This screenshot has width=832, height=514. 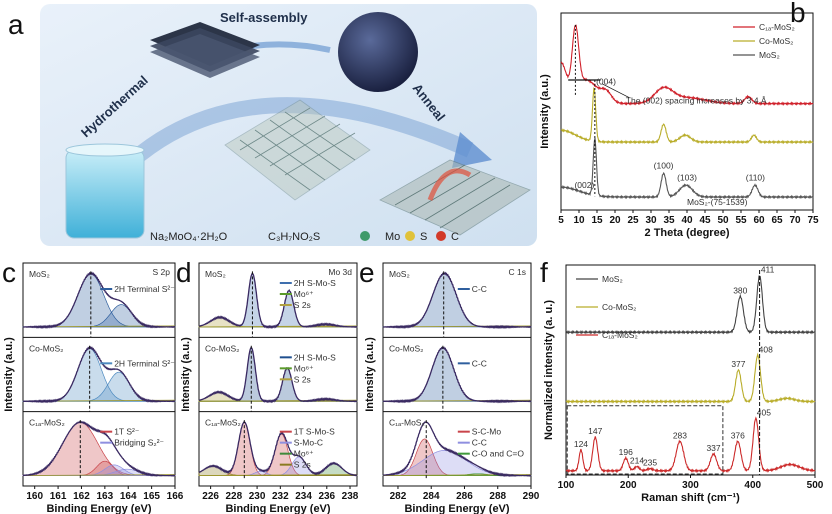 I want to click on lattice-icon, so click(x=297, y=150).